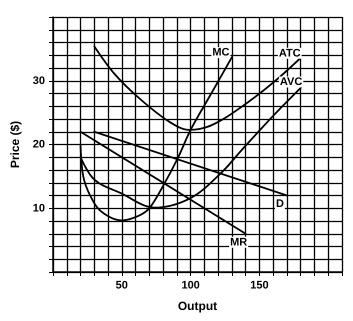  I want to click on series-label: D, so click(280, 204).